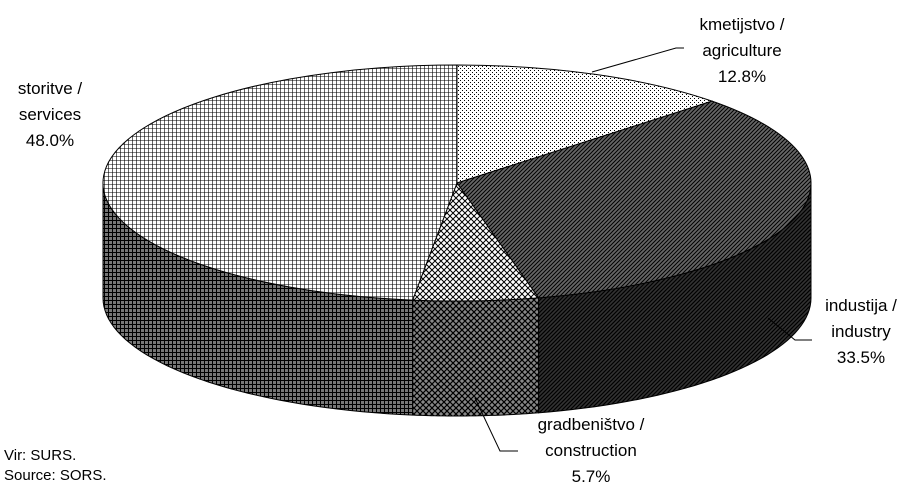  I want to click on slice-label-agriculture: kmetijstvo / agriculture 12.8%, so click(741, 50).